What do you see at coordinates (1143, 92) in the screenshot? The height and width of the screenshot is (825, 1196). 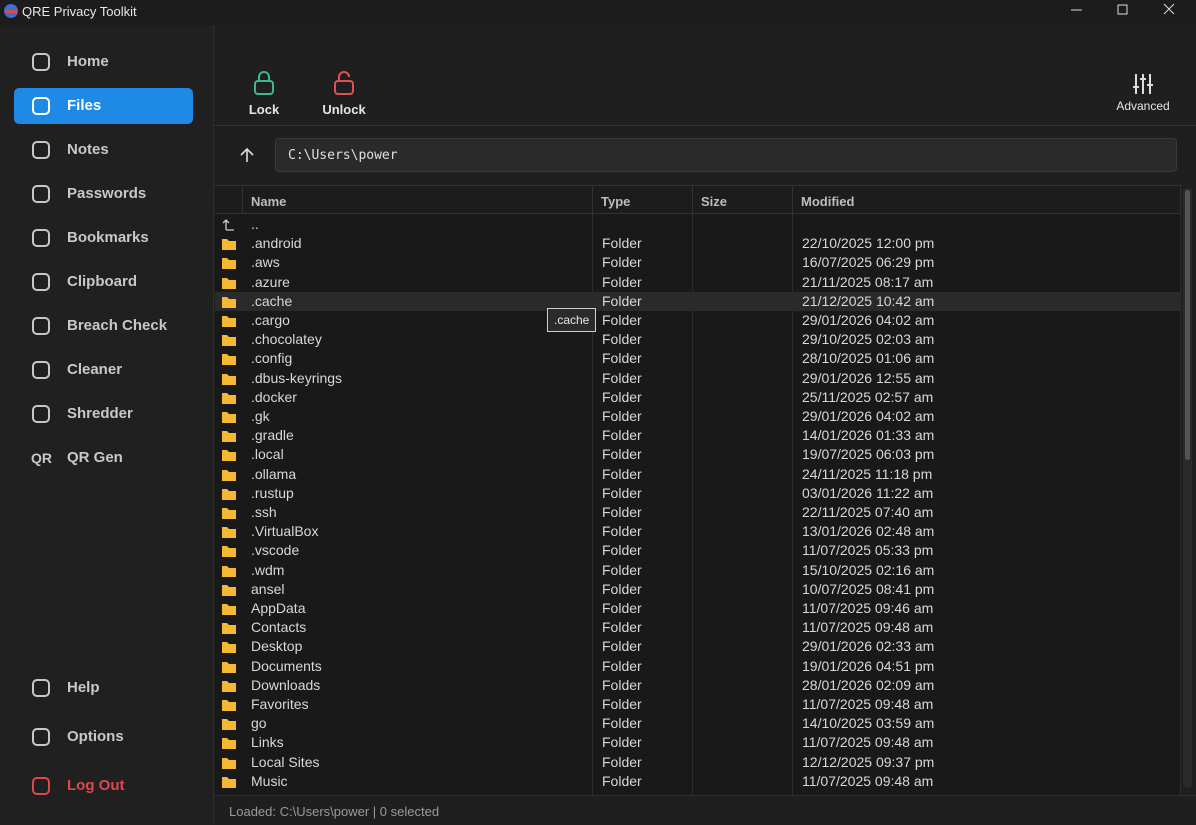 I see `advanced-button: Advanced` at bounding box center [1143, 92].